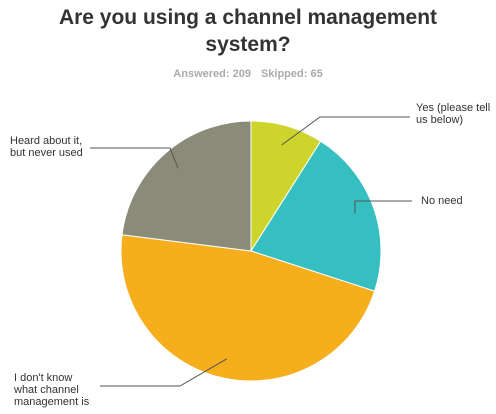  I want to click on response-counts: Answered: 209 Skipped: 65, so click(248, 74).